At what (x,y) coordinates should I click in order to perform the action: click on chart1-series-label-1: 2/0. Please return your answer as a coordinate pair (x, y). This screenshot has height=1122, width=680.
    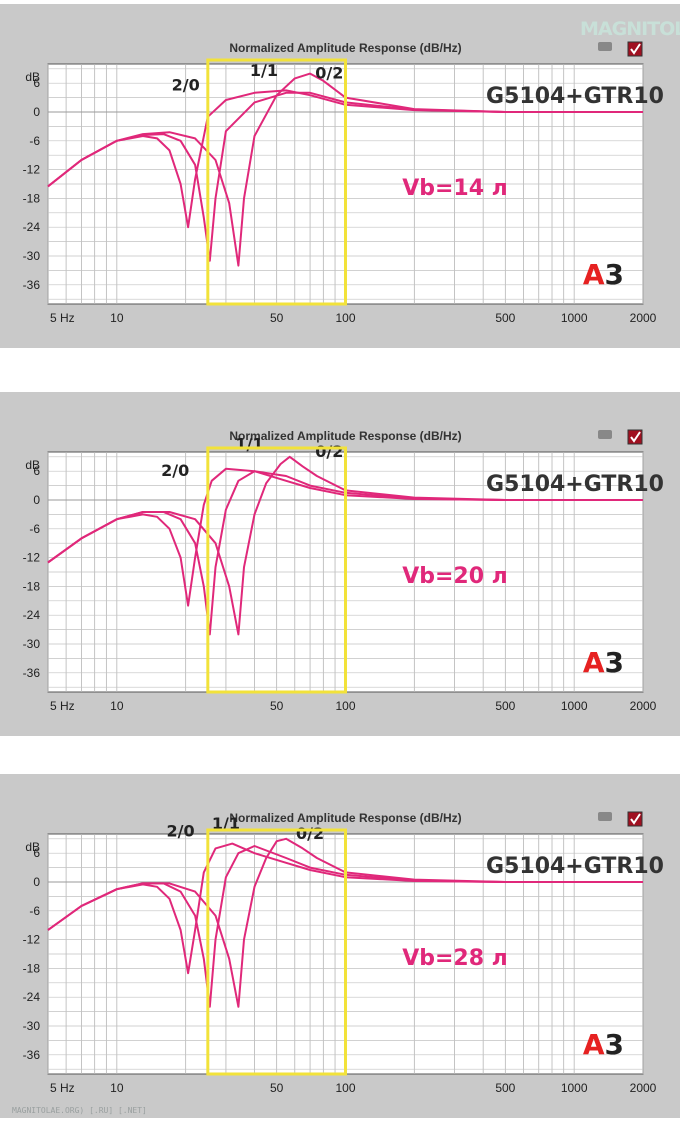
    Looking at the image, I should click on (186, 84).